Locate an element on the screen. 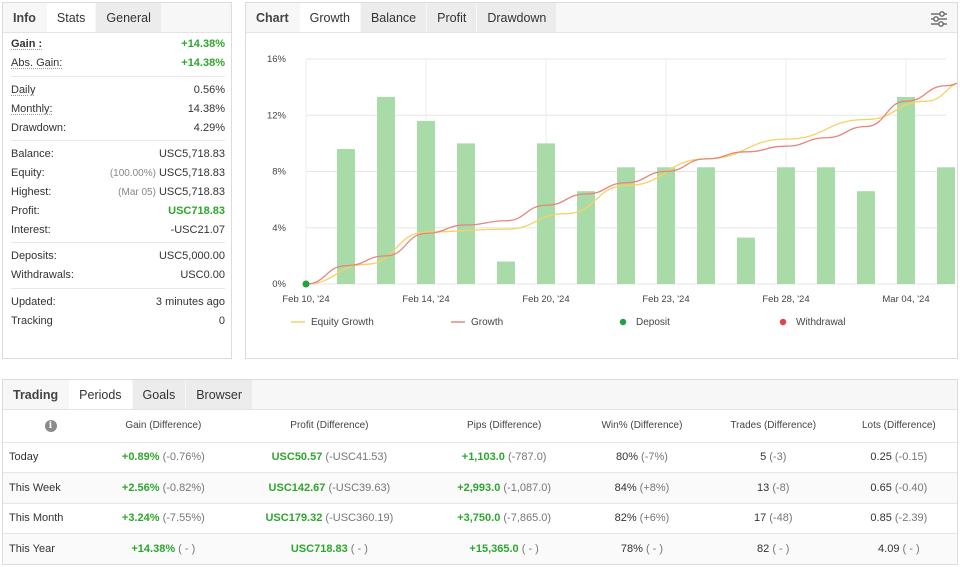  gain-cell: +0.89% (-0.76%) is located at coordinates (163, 457).